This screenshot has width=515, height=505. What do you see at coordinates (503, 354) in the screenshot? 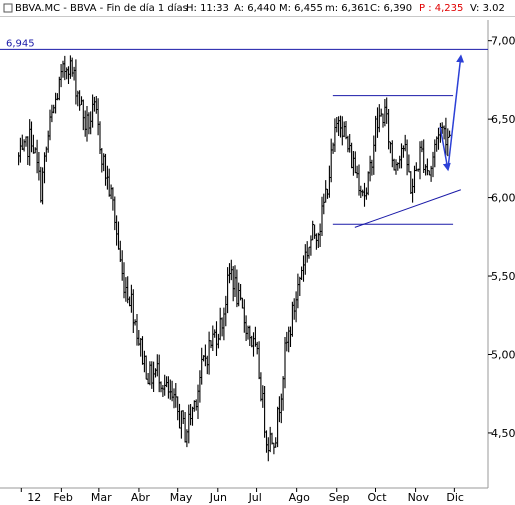
I see `y-tick-label: 5,00` at bounding box center [503, 354].